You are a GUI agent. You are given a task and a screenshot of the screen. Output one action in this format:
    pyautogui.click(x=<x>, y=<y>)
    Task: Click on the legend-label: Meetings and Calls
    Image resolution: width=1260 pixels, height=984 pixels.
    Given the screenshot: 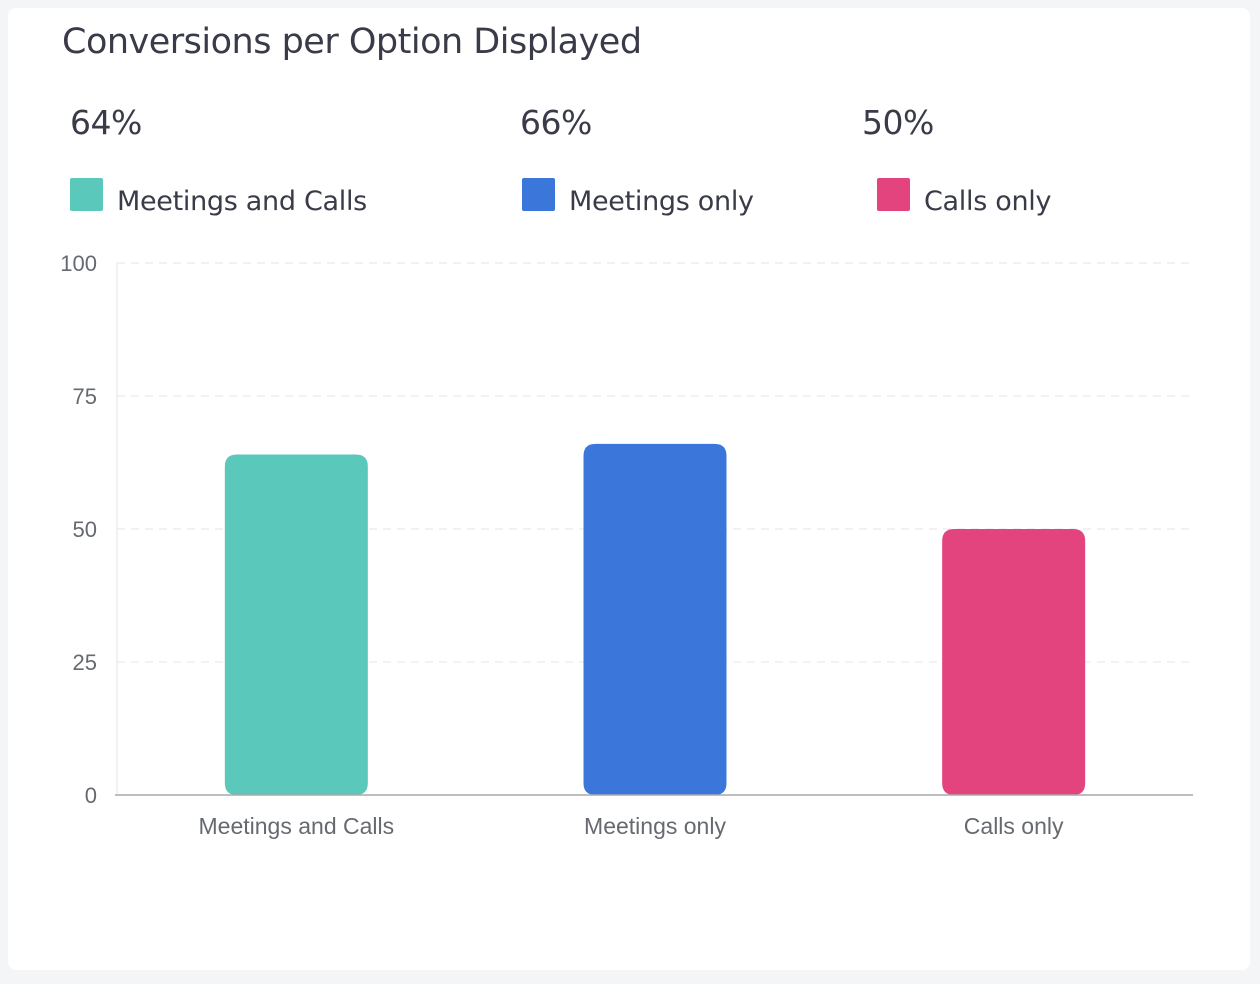 What is the action you would take?
    pyautogui.click(x=242, y=201)
    